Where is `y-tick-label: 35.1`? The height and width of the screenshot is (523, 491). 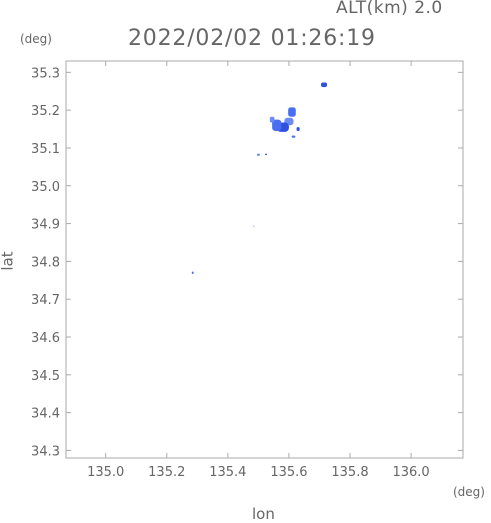 y-tick-label: 35.1 is located at coordinates (45, 149).